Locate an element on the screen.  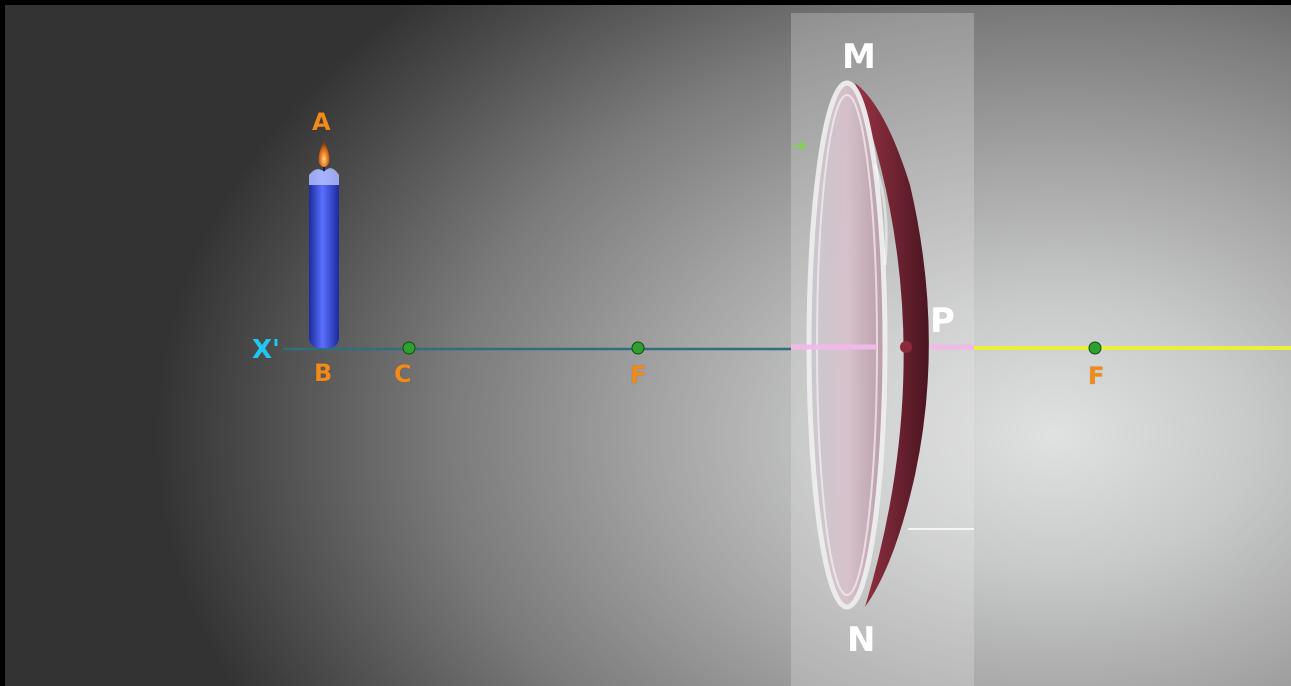
label-M: M is located at coordinates (859, 57).